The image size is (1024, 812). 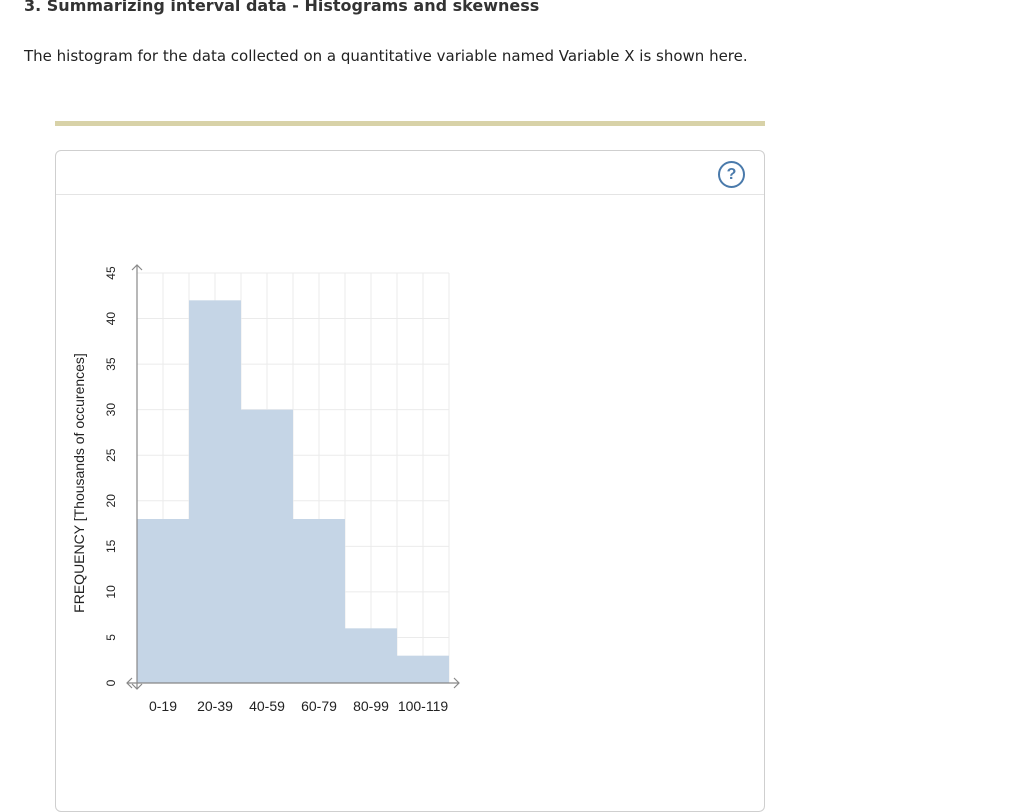 I want to click on y-tick-label: 30, so click(x=111, y=410).